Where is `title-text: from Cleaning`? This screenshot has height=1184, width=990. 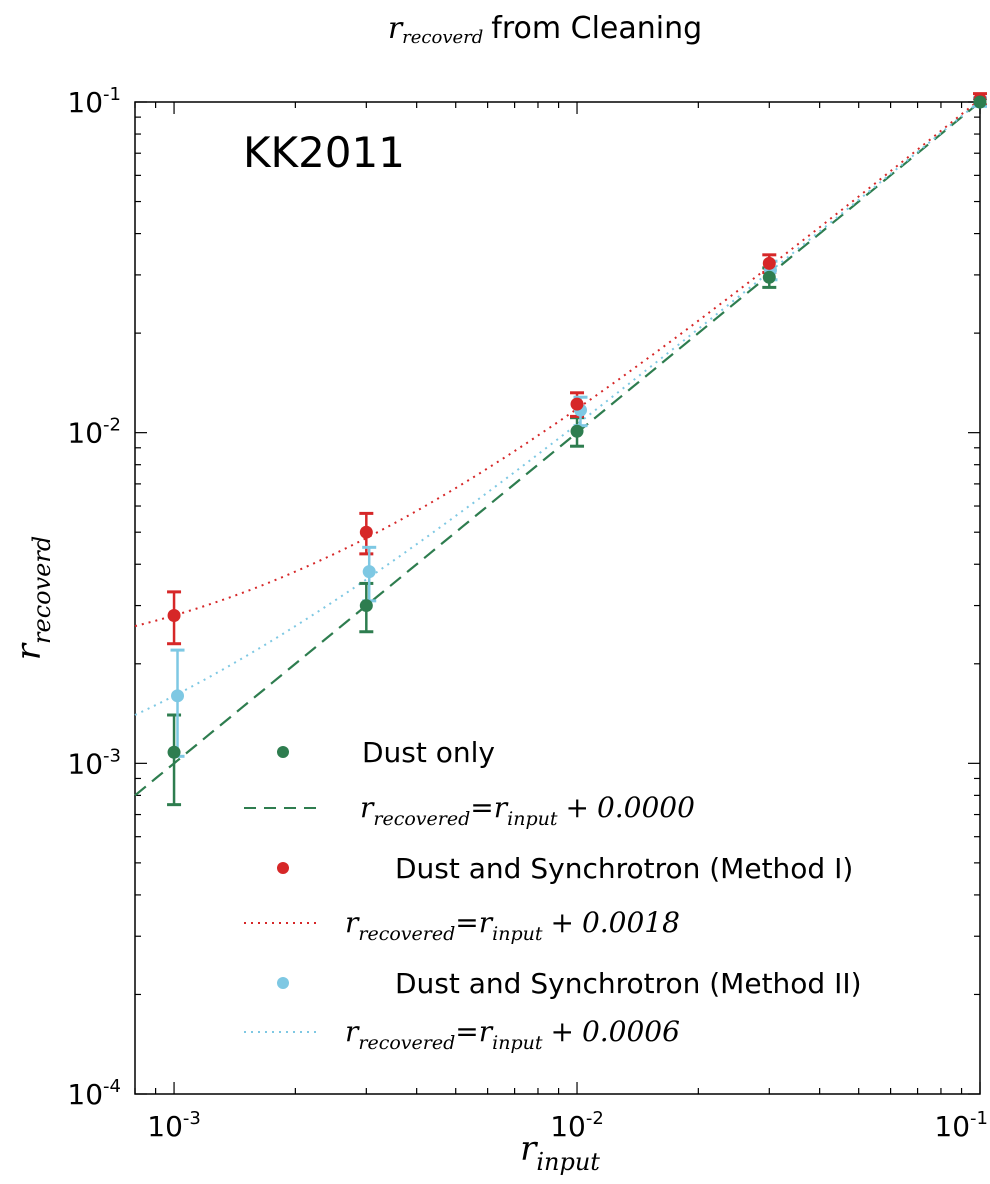
title-text: from Cleaning is located at coordinates (596, 28).